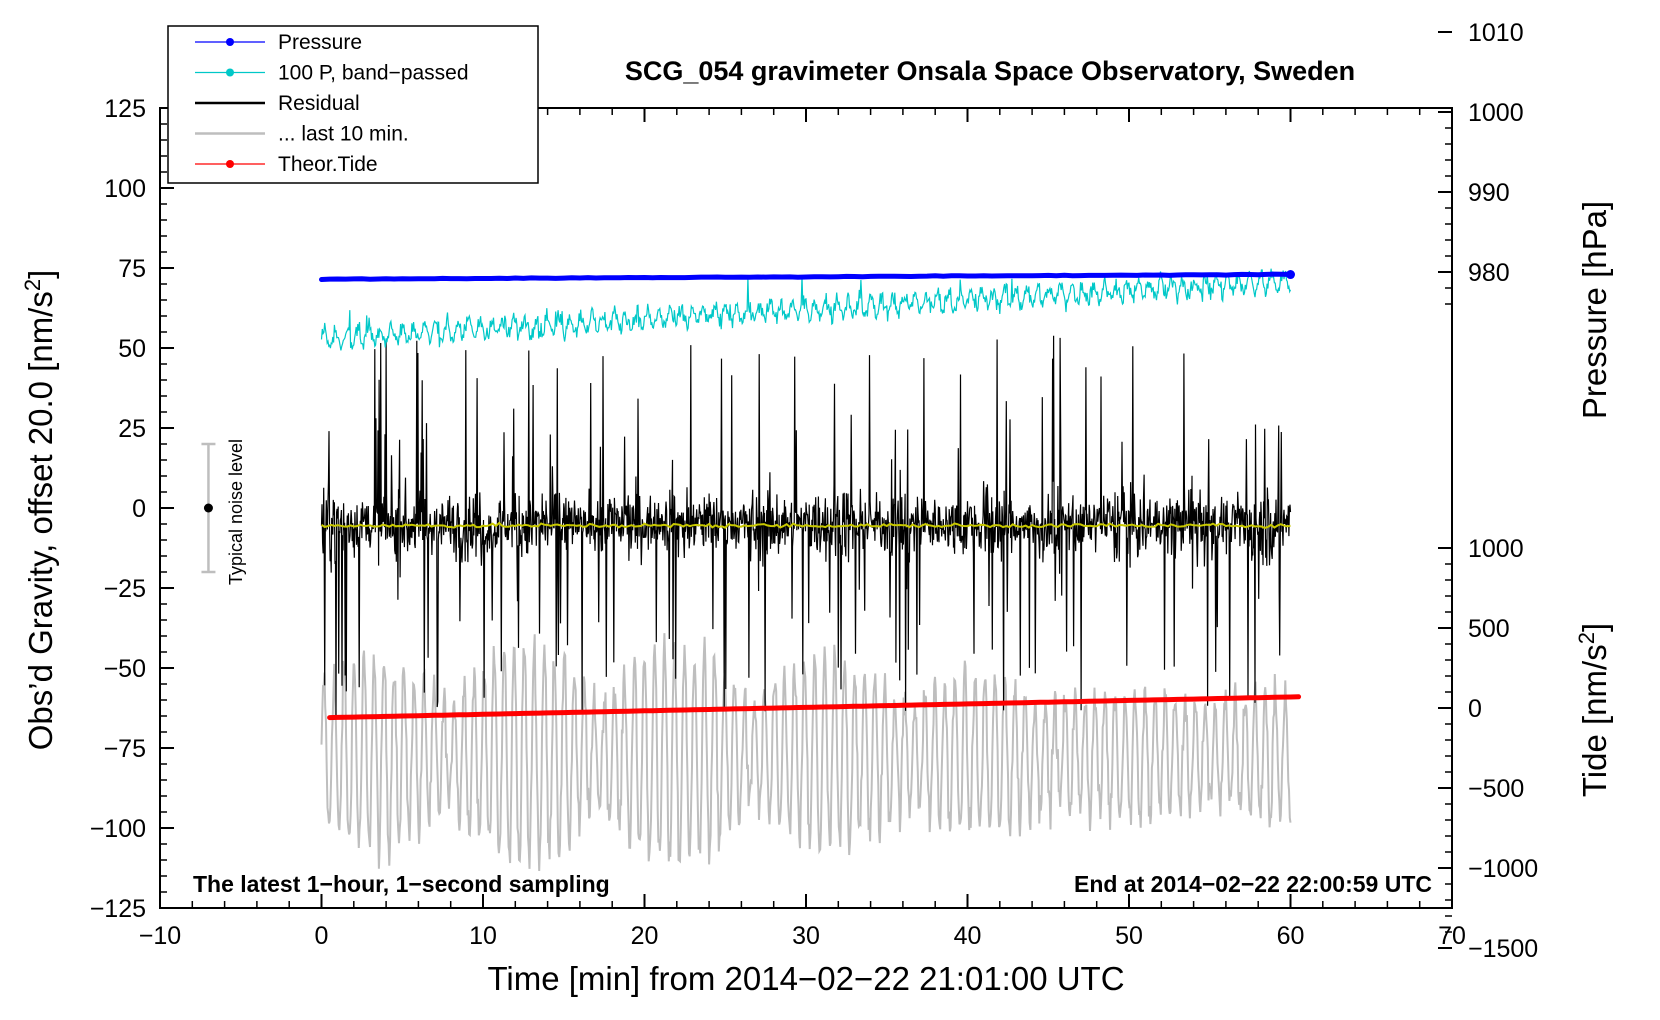 This screenshot has height=1020, width=1660. Describe the element at coordinates (125, 749) in the screenshot. I see `y-tick-label: −75` at that location.